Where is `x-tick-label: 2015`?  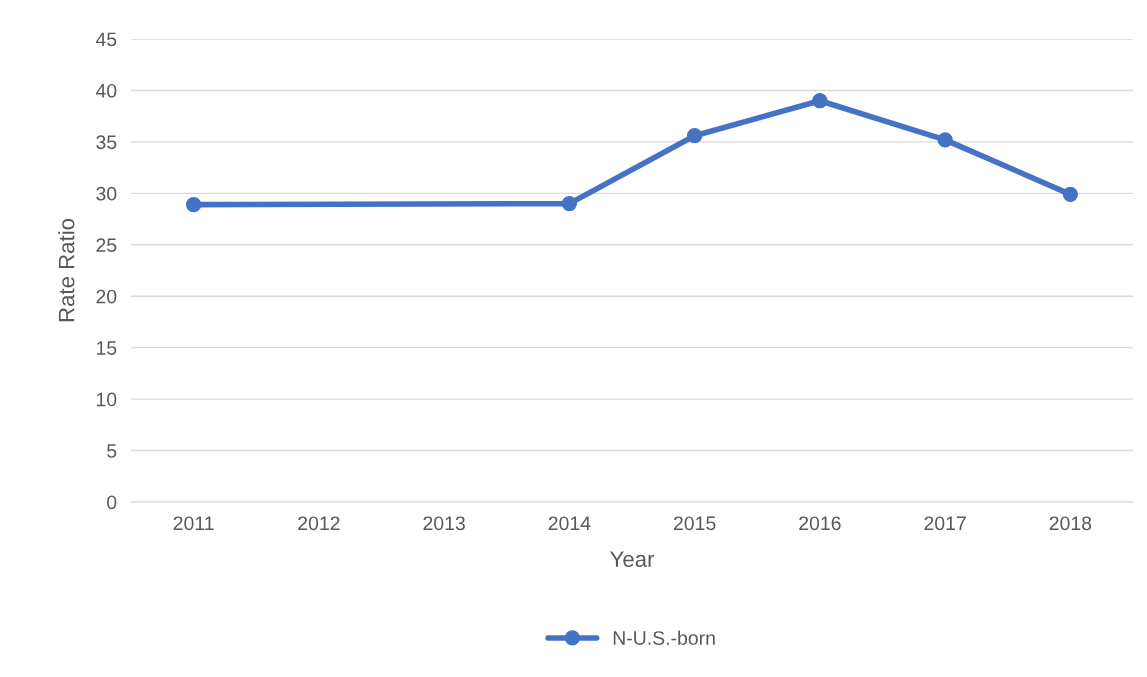
x-tick-label: 2015 is located at coordinates (694, 523).